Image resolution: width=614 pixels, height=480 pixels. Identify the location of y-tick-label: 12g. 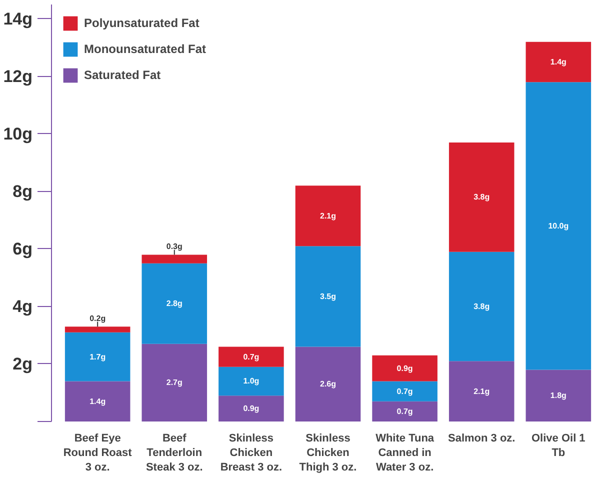
(18, 76).